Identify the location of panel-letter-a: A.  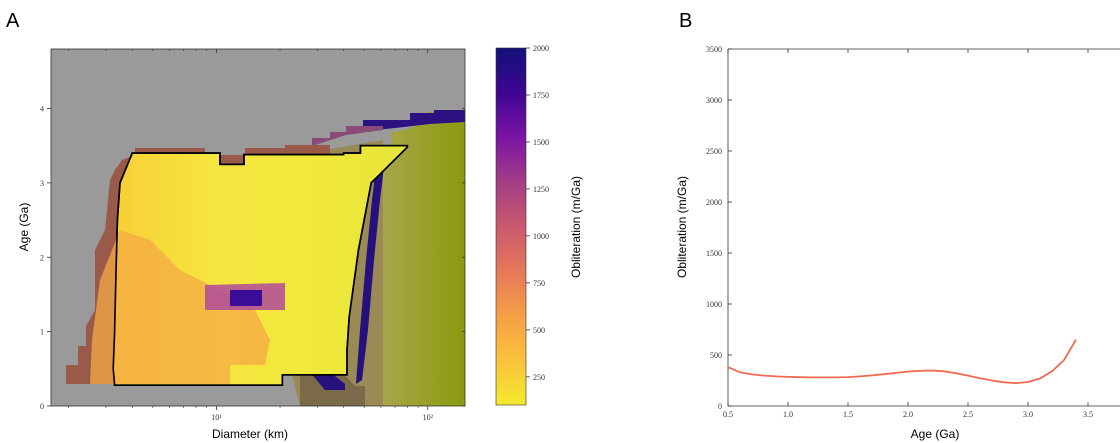
(13, 21).